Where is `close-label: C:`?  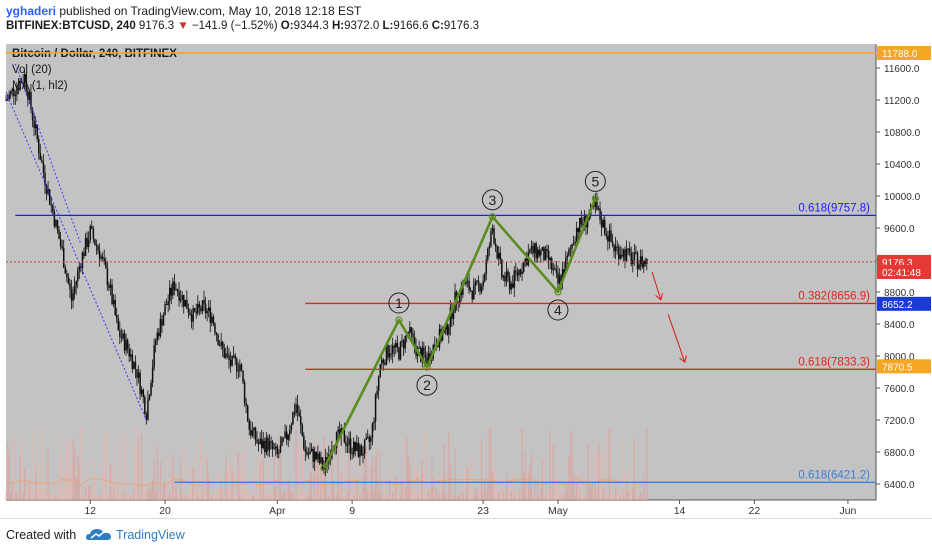 close-label: C: is located at coordinates (437, 26).